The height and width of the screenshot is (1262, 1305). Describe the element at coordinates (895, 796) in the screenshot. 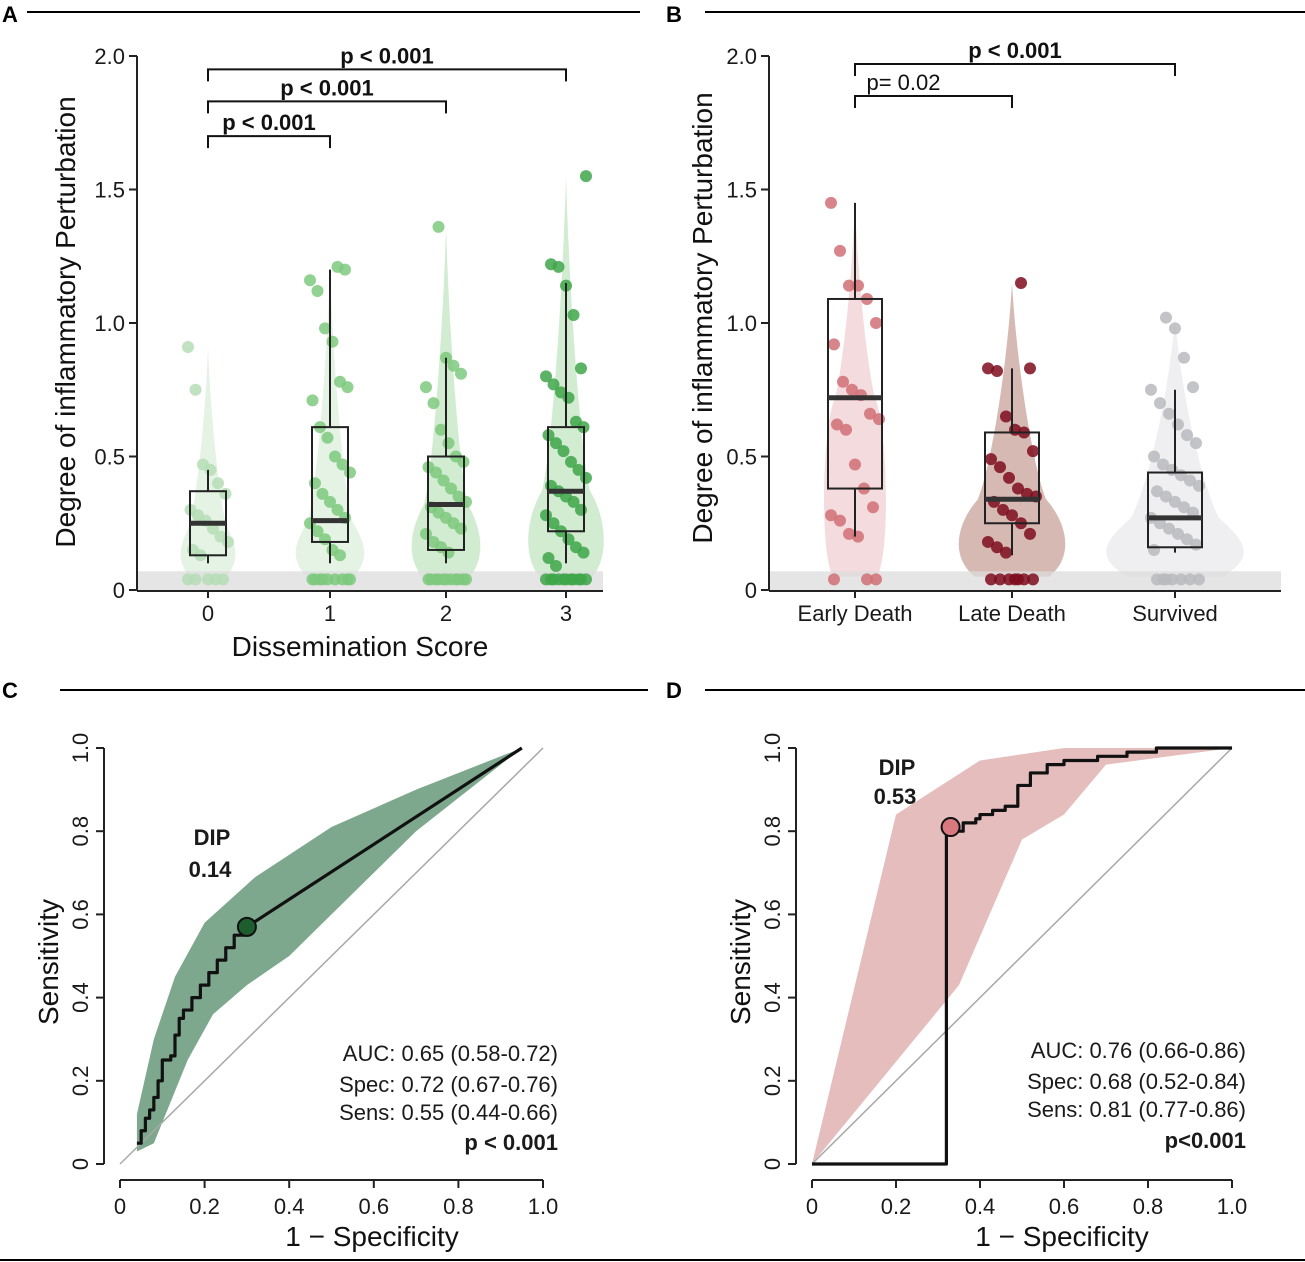

I see `panel-d-cutpoint-value: 0.53` at that location.